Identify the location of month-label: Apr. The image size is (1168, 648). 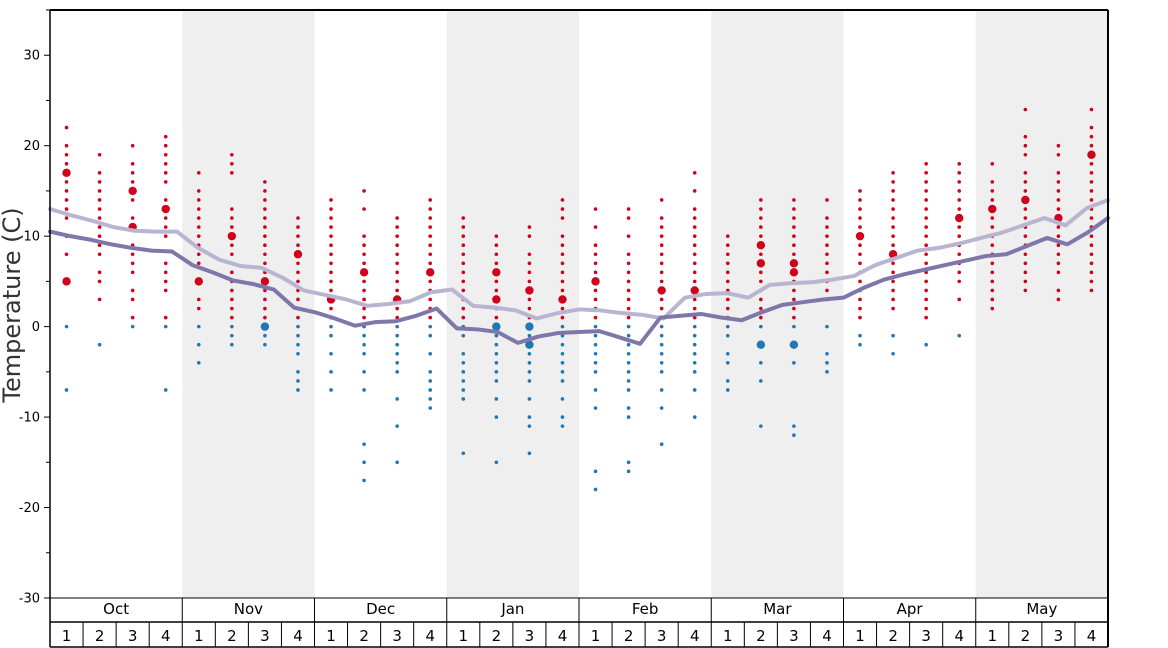
(910, 609).